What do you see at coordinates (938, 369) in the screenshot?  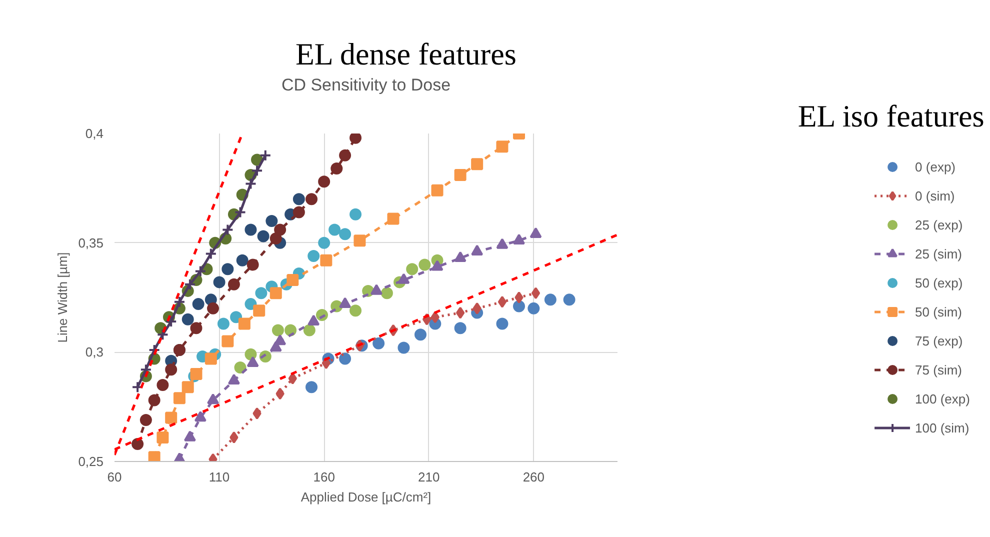 I see `legend-label: 75 (sim)` at bounding box center [938, 369].